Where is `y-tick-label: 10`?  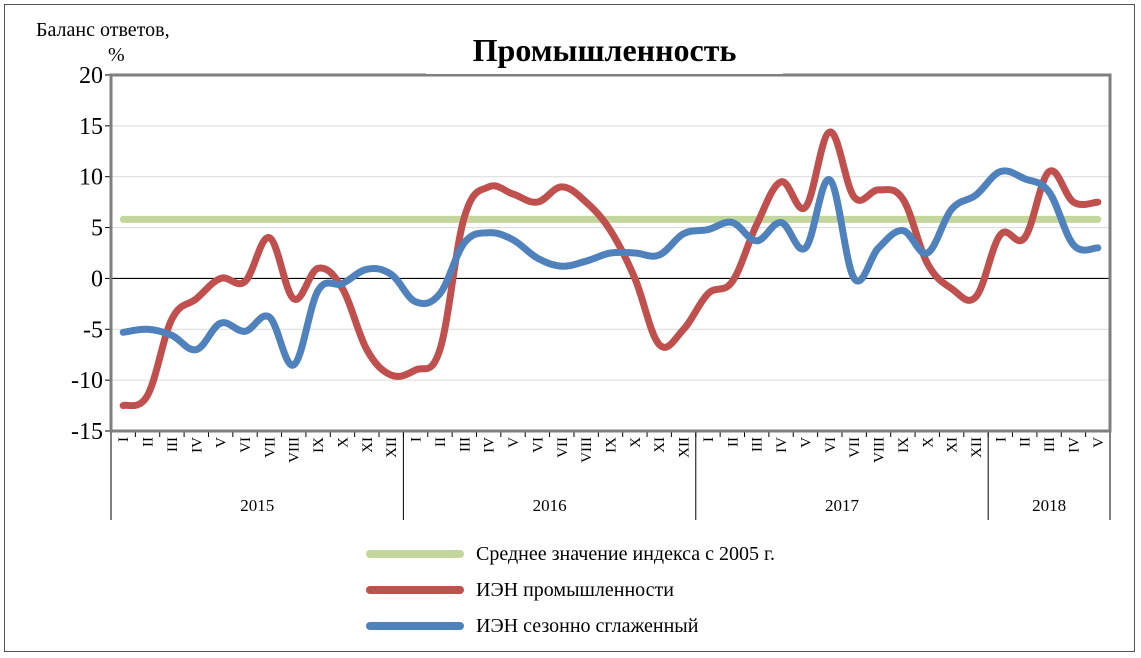
y-tick-label: 10 is located at coordinates (91, 178).